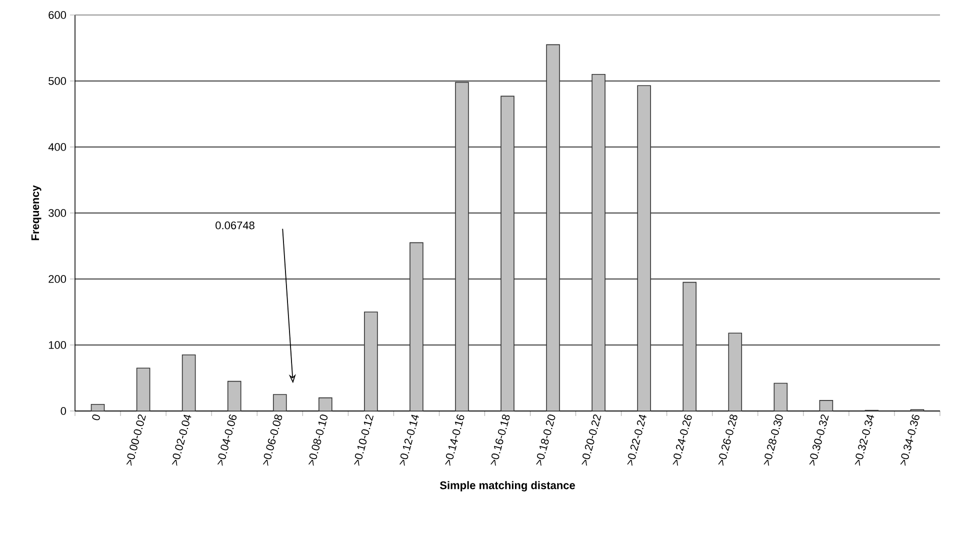  Describe the element at coordinates (235, 225) in the screenshot. I see `annotation: 0.06748` at that location.